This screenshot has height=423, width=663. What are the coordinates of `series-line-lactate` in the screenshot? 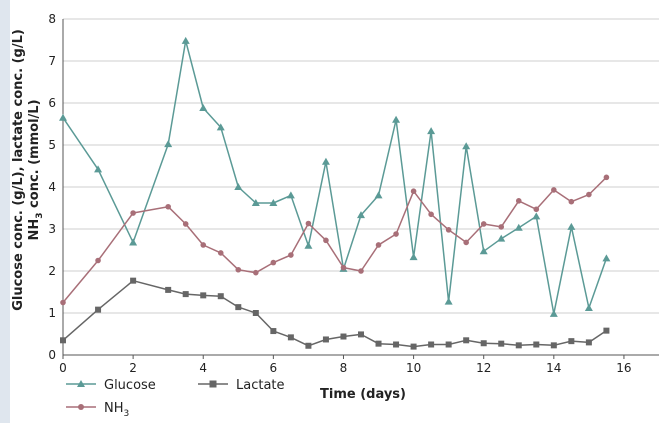 It's located at (334, 313).